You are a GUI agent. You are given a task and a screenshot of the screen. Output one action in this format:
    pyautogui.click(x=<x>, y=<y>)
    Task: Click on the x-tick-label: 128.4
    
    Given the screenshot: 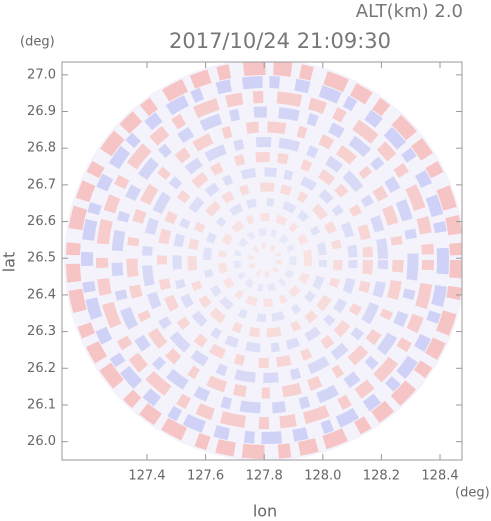 What is the action you would take?
    pyautogui.click(x=439, y=476)
    